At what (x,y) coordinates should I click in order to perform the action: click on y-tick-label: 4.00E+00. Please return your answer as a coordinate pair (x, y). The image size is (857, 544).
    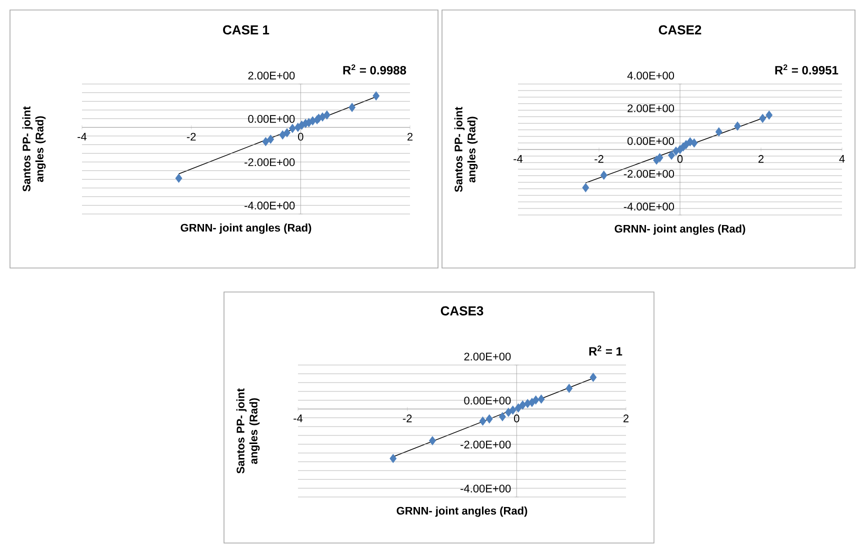
    Looking at the image, I should click on (650, 76).